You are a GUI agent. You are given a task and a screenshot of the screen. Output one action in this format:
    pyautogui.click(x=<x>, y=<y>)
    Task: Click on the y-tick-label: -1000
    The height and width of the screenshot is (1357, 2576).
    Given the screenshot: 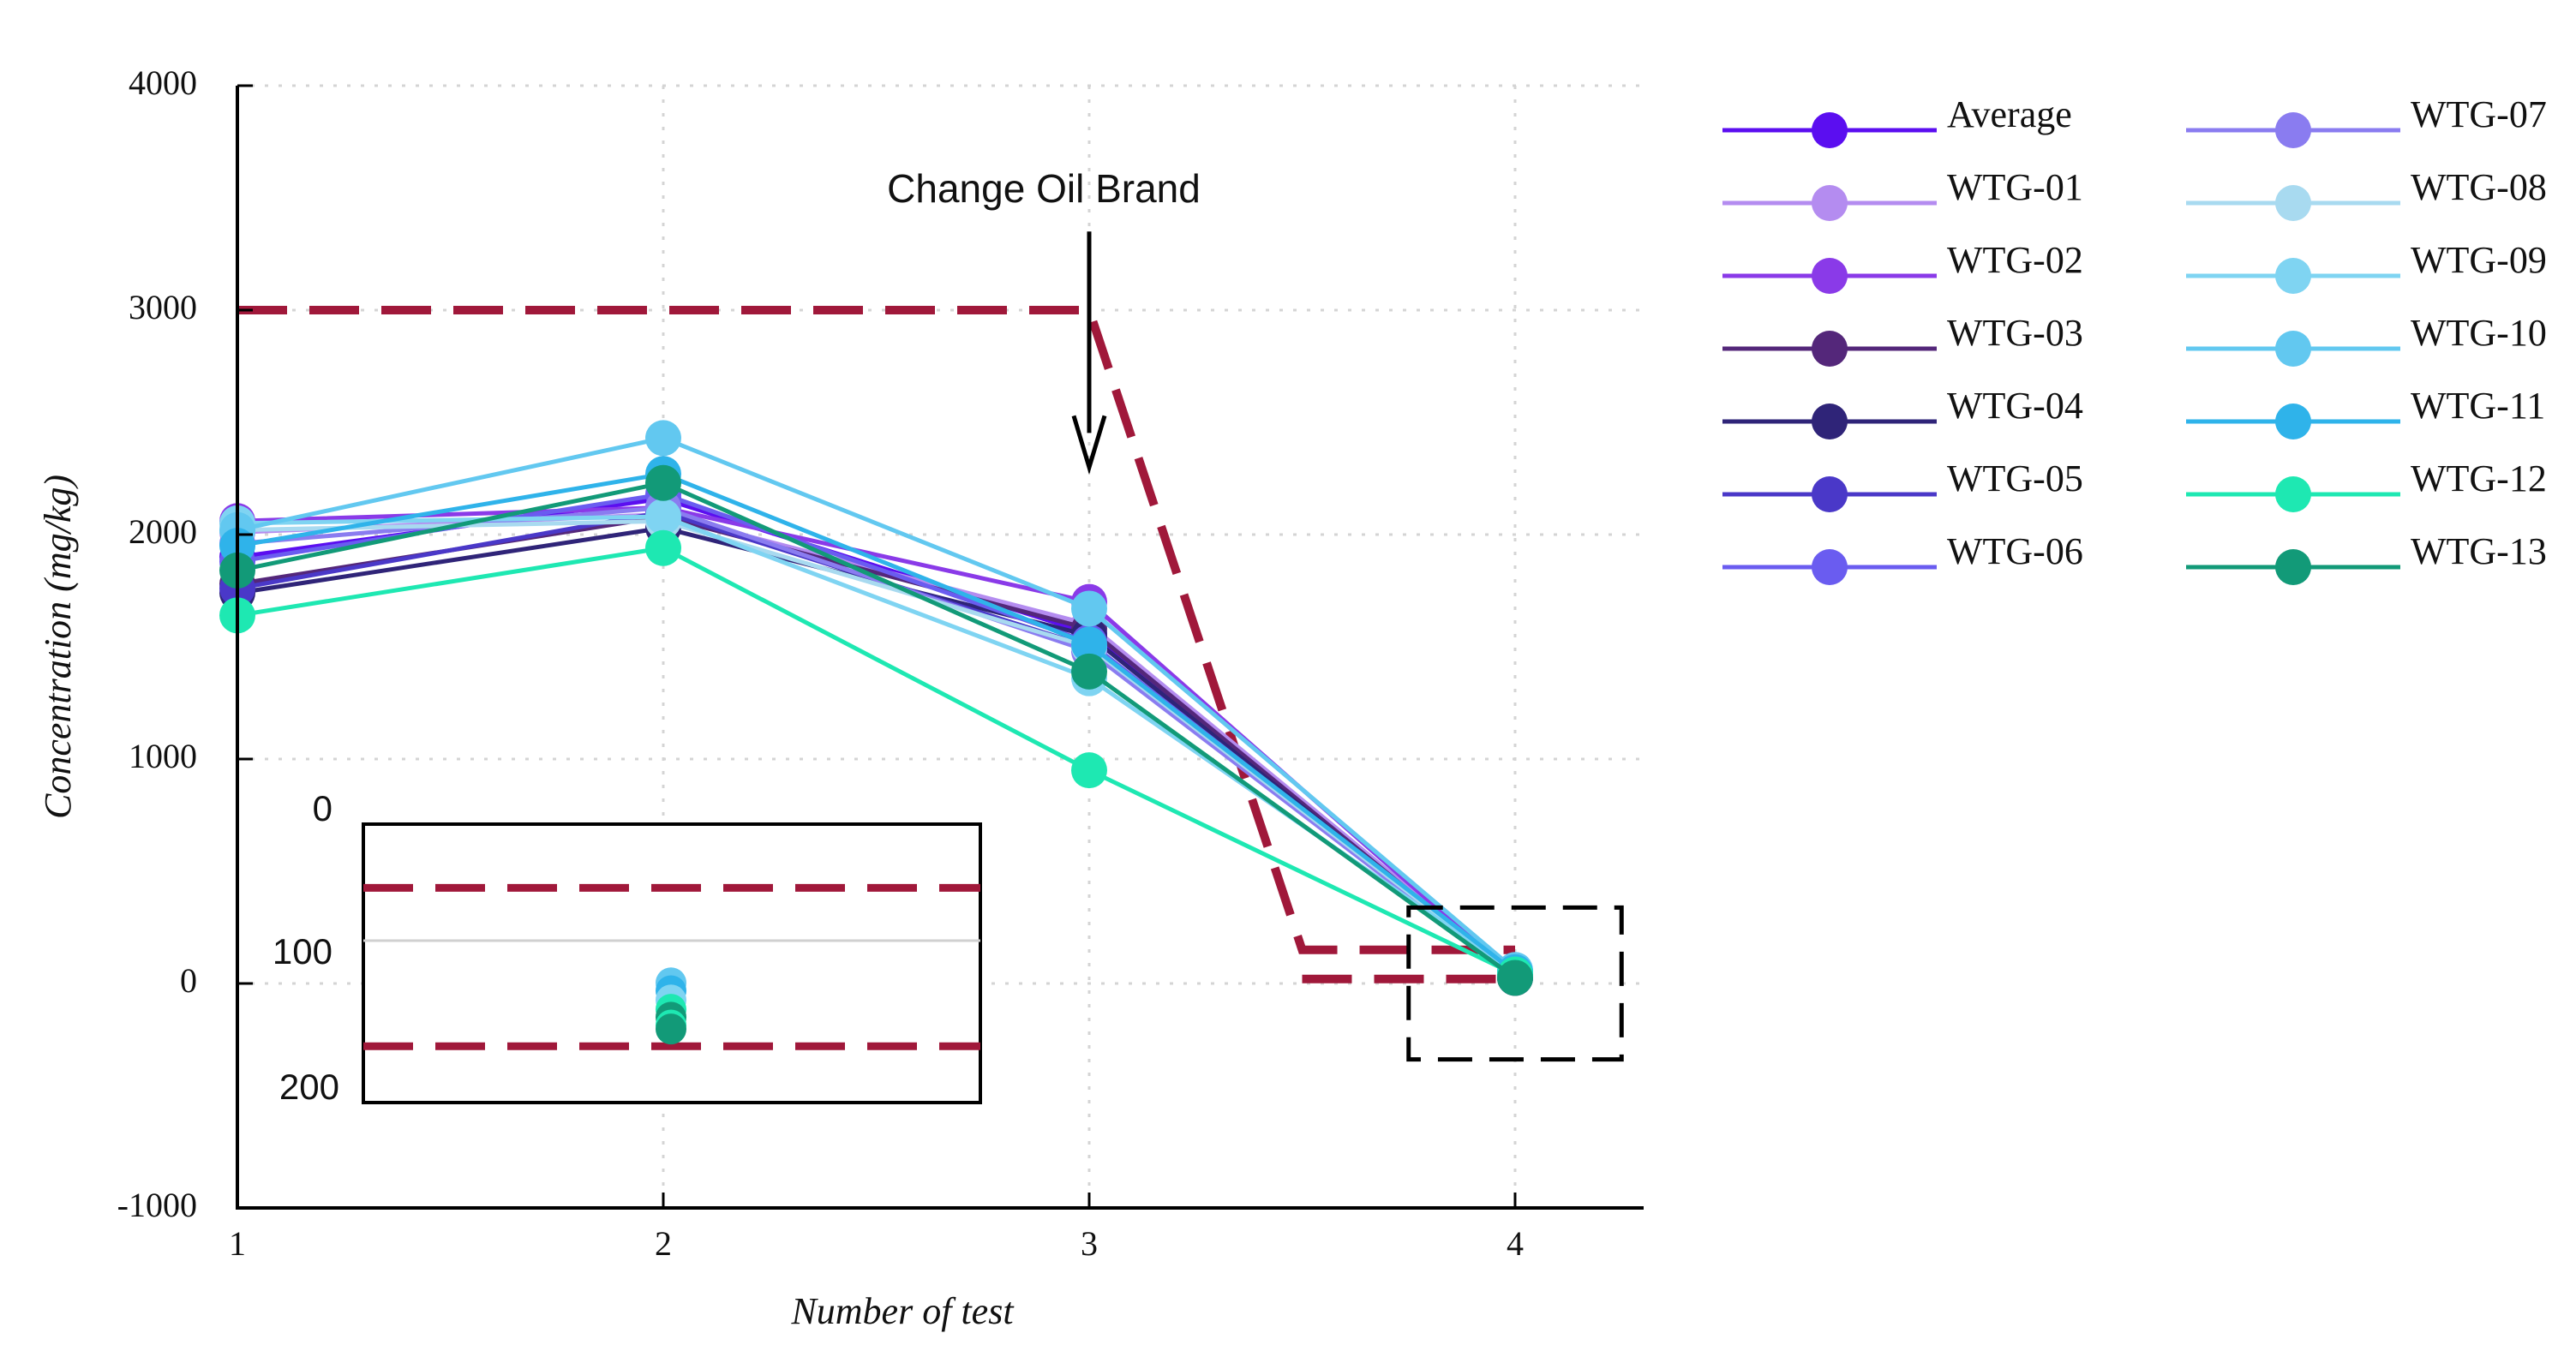 What is the action you would take?
    pyautogui.click(x=157, y=1205)
    